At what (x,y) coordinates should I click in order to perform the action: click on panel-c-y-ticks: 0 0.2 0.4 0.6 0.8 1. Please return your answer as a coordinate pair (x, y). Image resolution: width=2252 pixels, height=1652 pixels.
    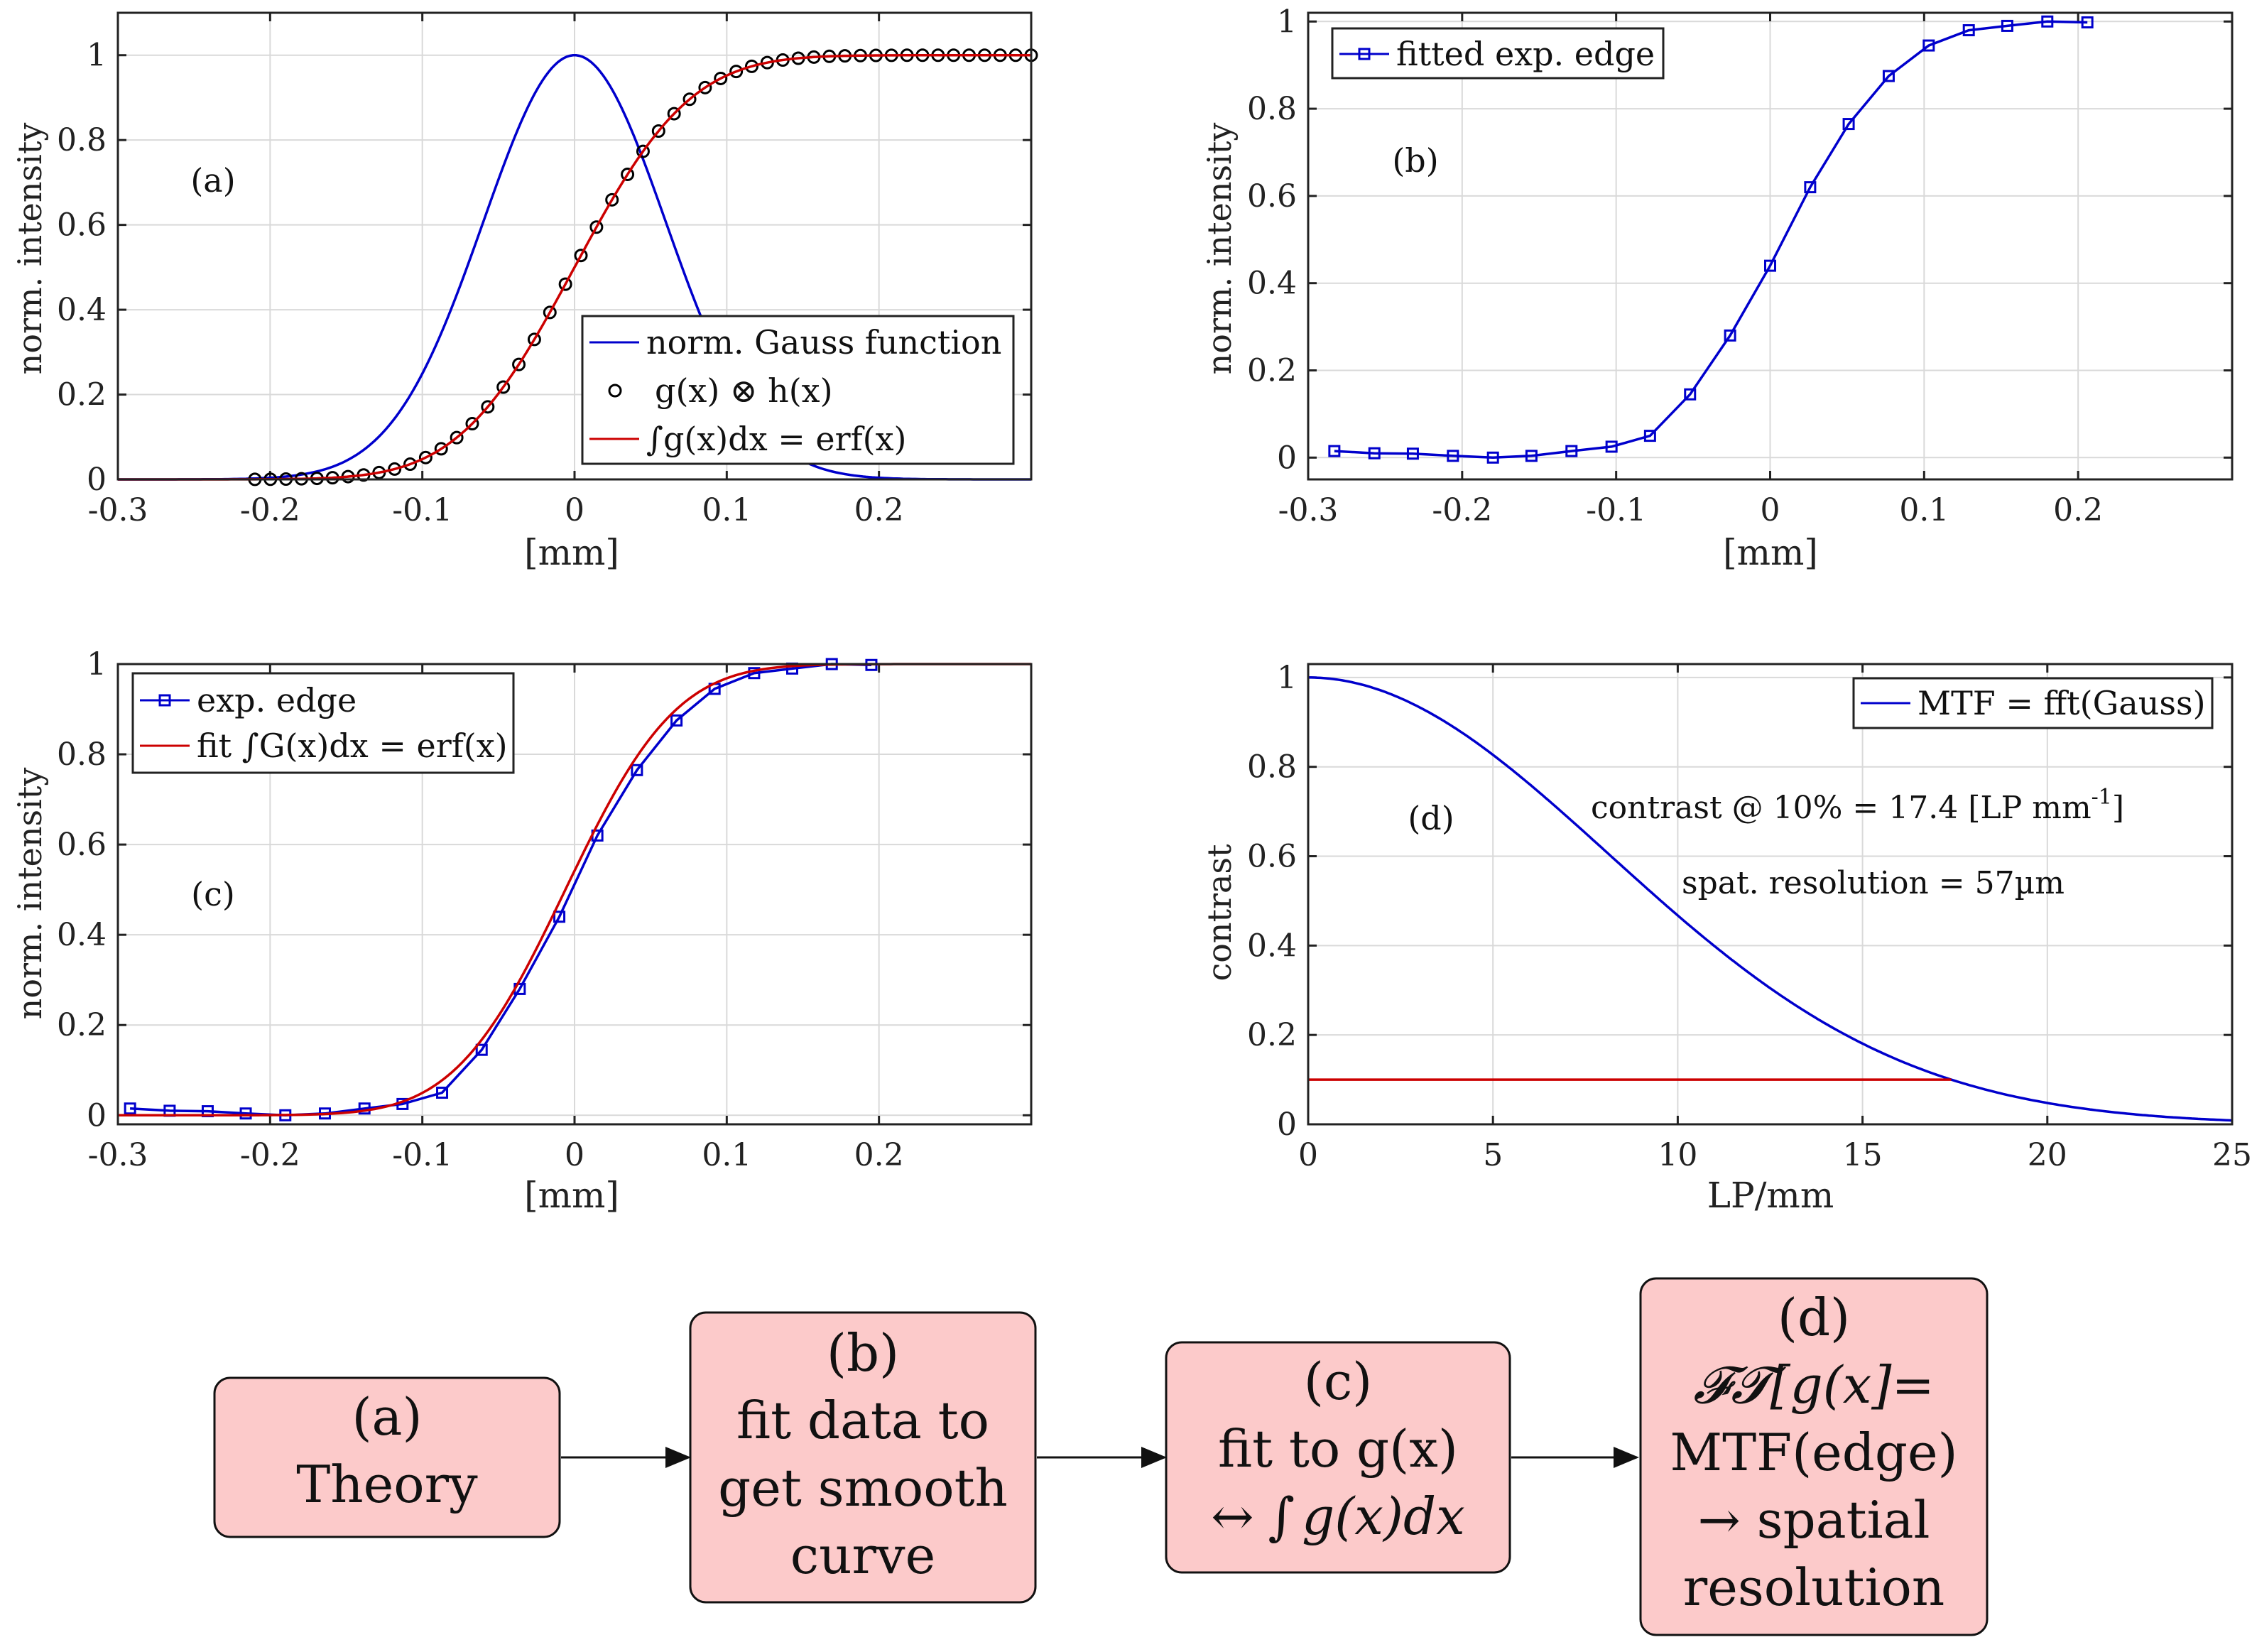
    Looking at the image, I should click on (544, 890).